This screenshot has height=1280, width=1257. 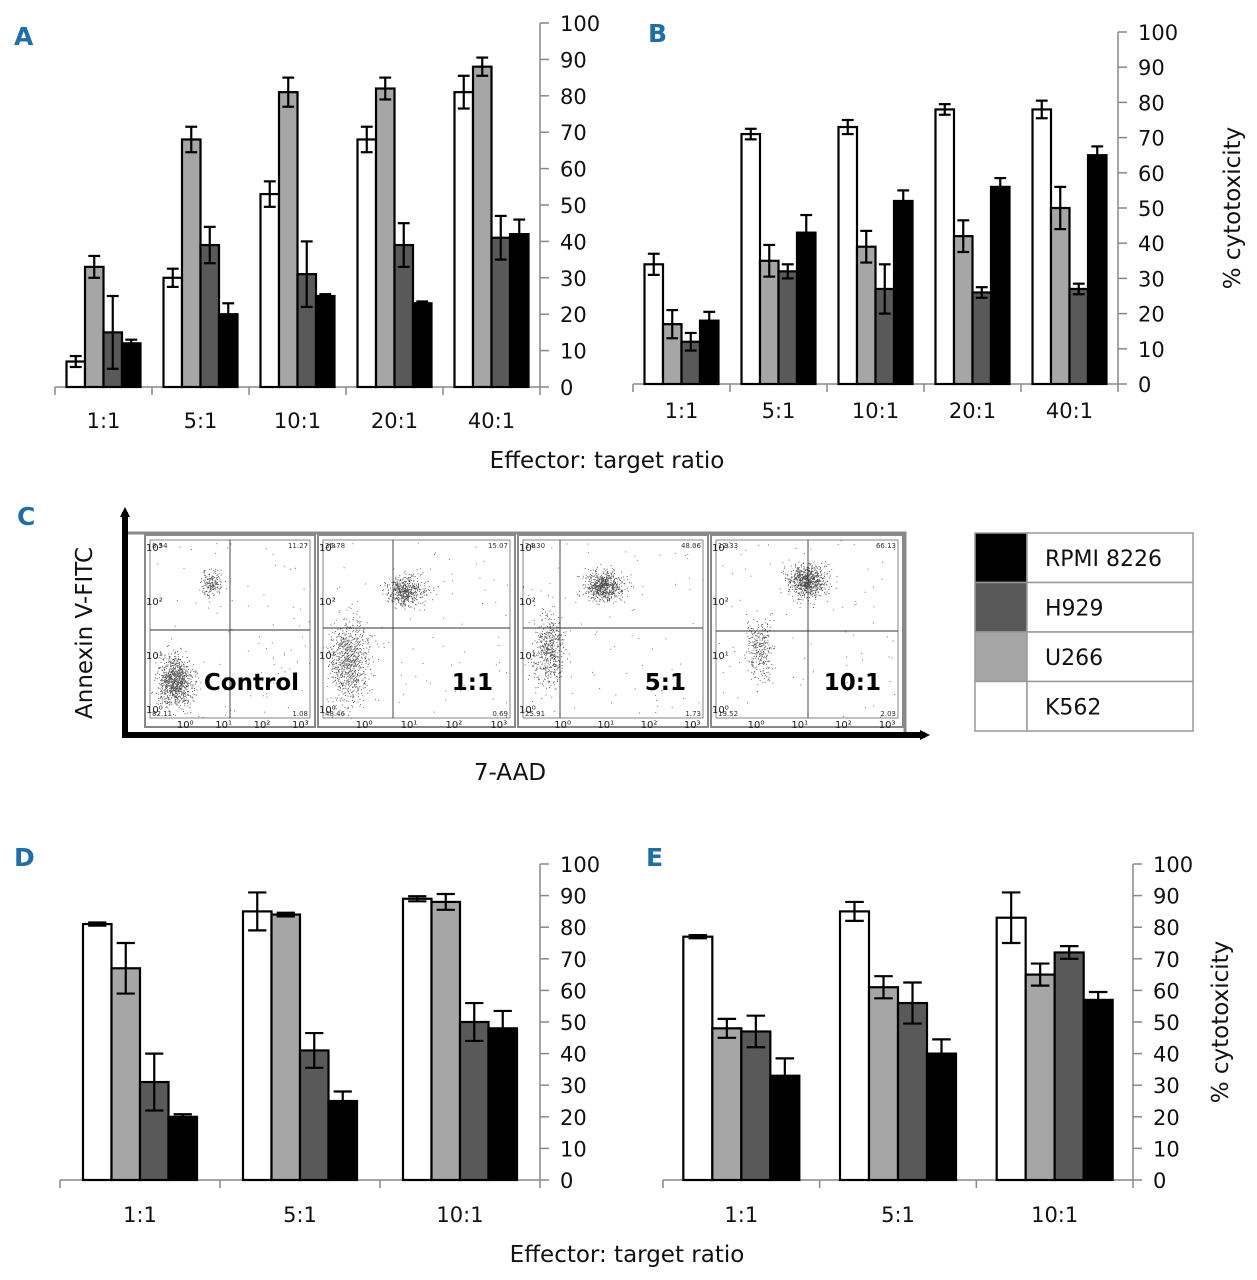 What do you see at coordinates (416, 631) in the screenshot?
I see `facs-plot-frame` at bounding box center [416, 631].